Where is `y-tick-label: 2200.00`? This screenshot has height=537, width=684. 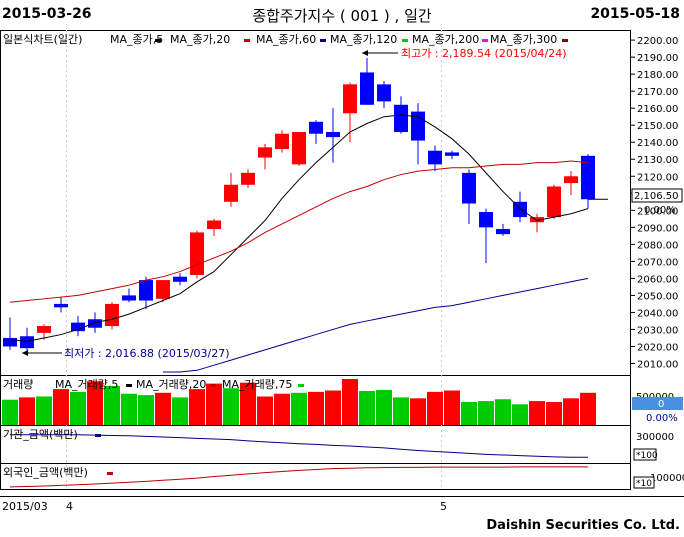 y-tick-label: 2200.00 is located at coordinates (657, 41).